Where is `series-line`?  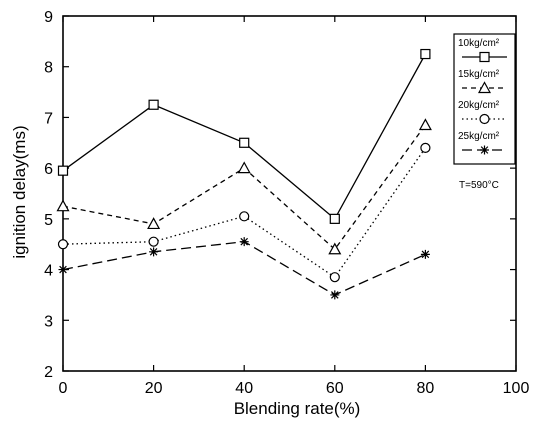 series-line is located at coordinates (244, 268).